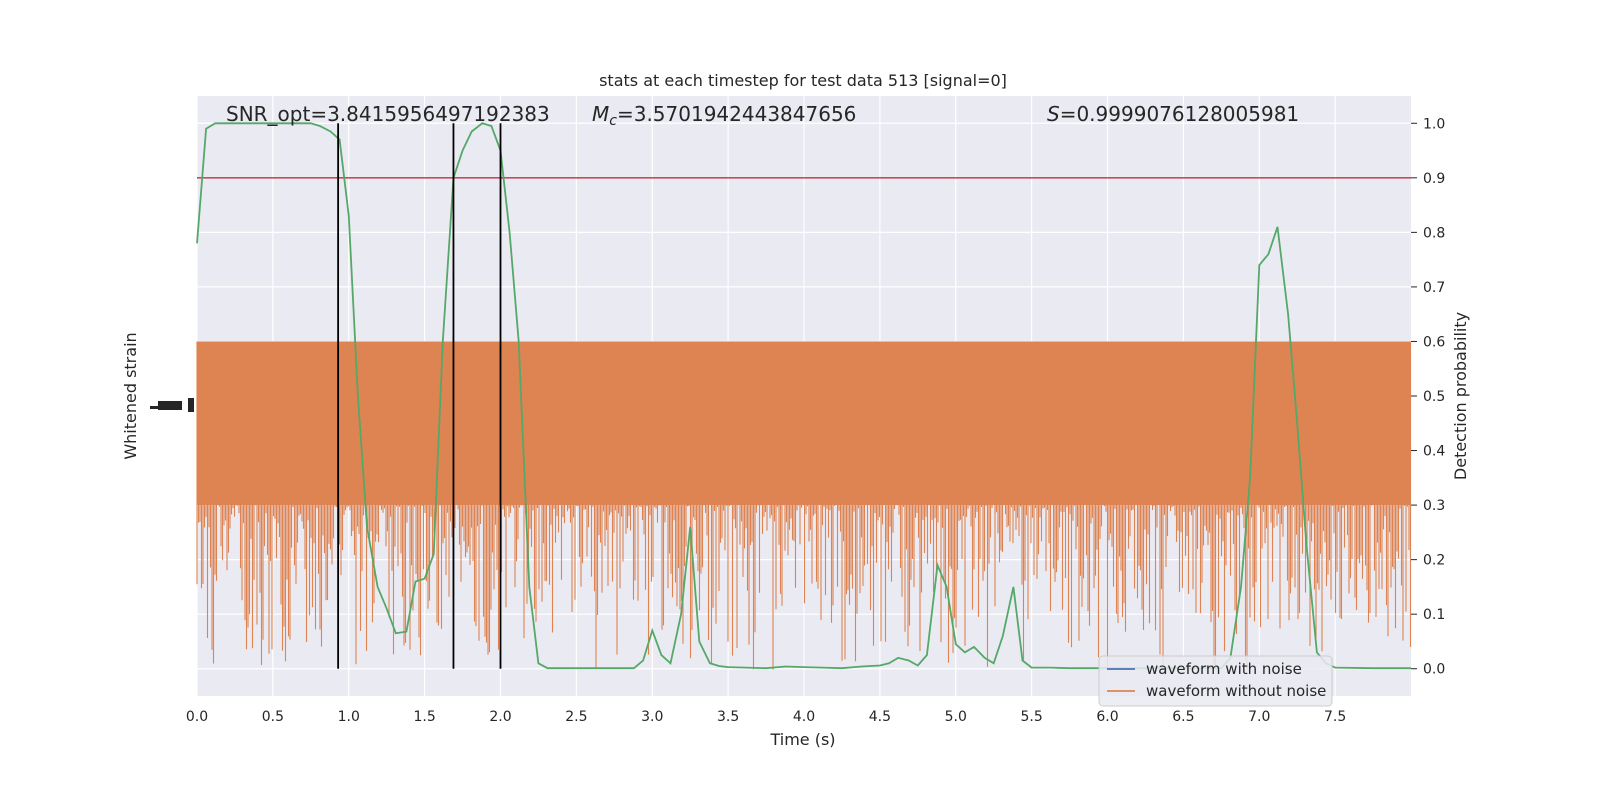 The image size is (1600, 800). What do you see at coordinates (1434, 670) in the screenshot?
I see `y-tick-label: 0.0` at bounding box center [1434, 670].